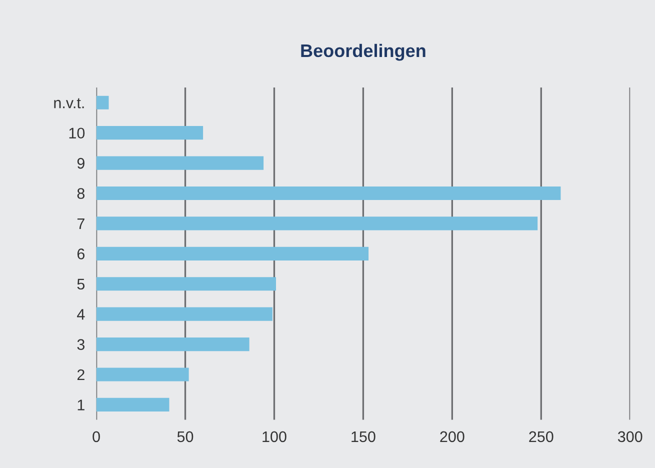 The image size is (655, 468). Describe the element at coordinates (630, 436) in the screenshot. I see `x-tick-label: 300` at that location.